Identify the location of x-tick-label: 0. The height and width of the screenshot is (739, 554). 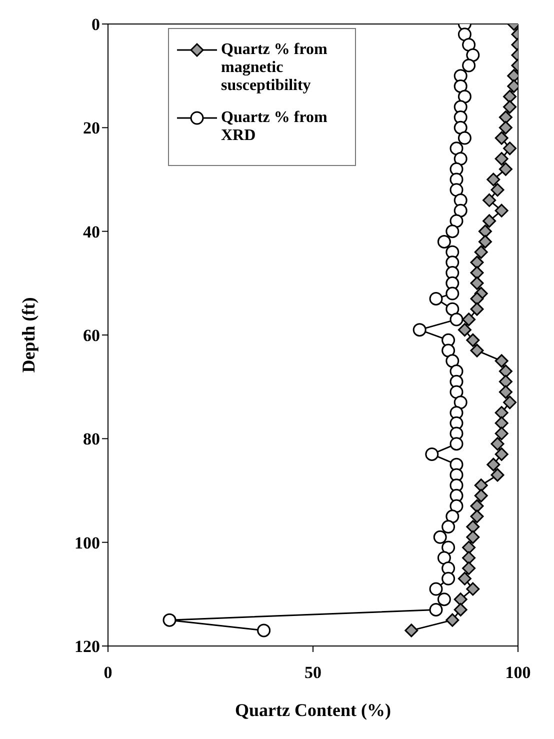
(108, 672).